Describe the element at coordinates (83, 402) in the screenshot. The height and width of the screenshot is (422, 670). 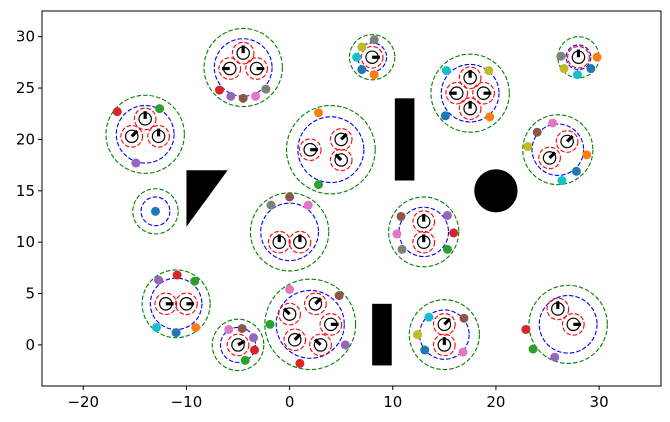
I see `x-tick-label: −20` at that location.